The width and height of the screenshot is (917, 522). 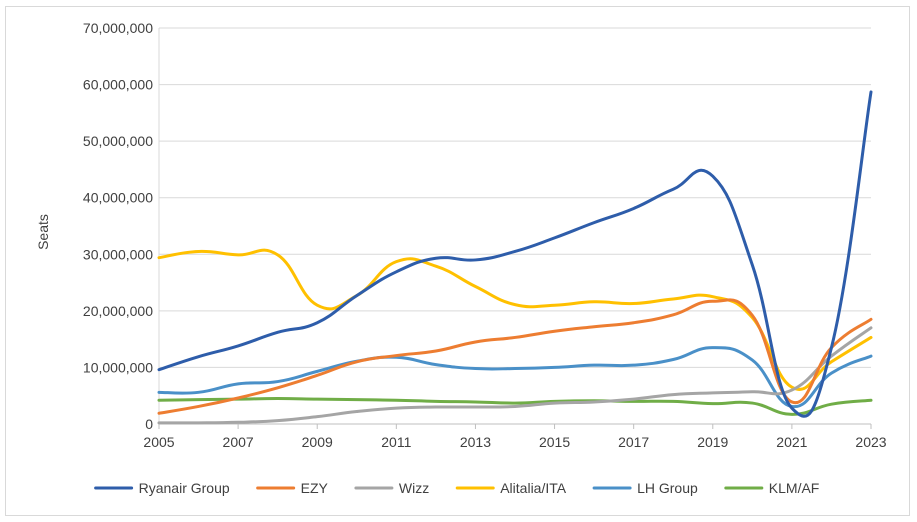 What do you see at coordinates (292, 488) in the screenshot?
I see `legend-item-ezy: EZY` at bounding box center [292, 488].